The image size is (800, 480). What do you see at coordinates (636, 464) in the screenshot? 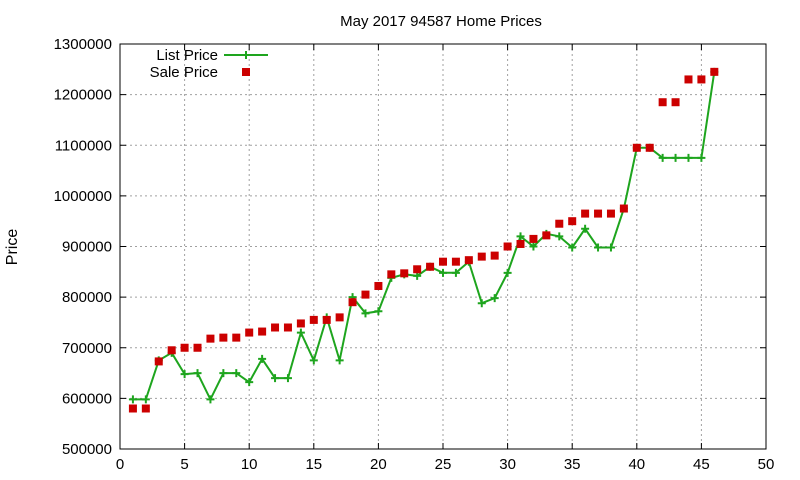
I see `x-tick-label: 40` at bounding box center [636, 464].